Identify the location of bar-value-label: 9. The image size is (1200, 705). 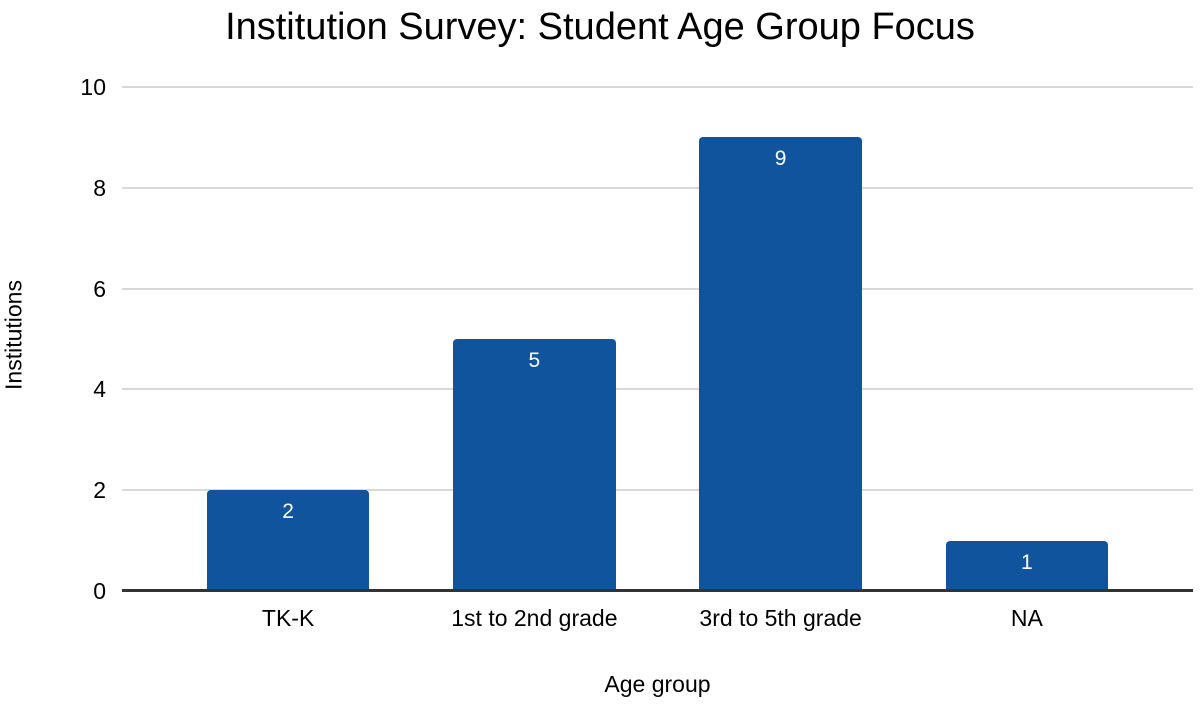
(780, 159).